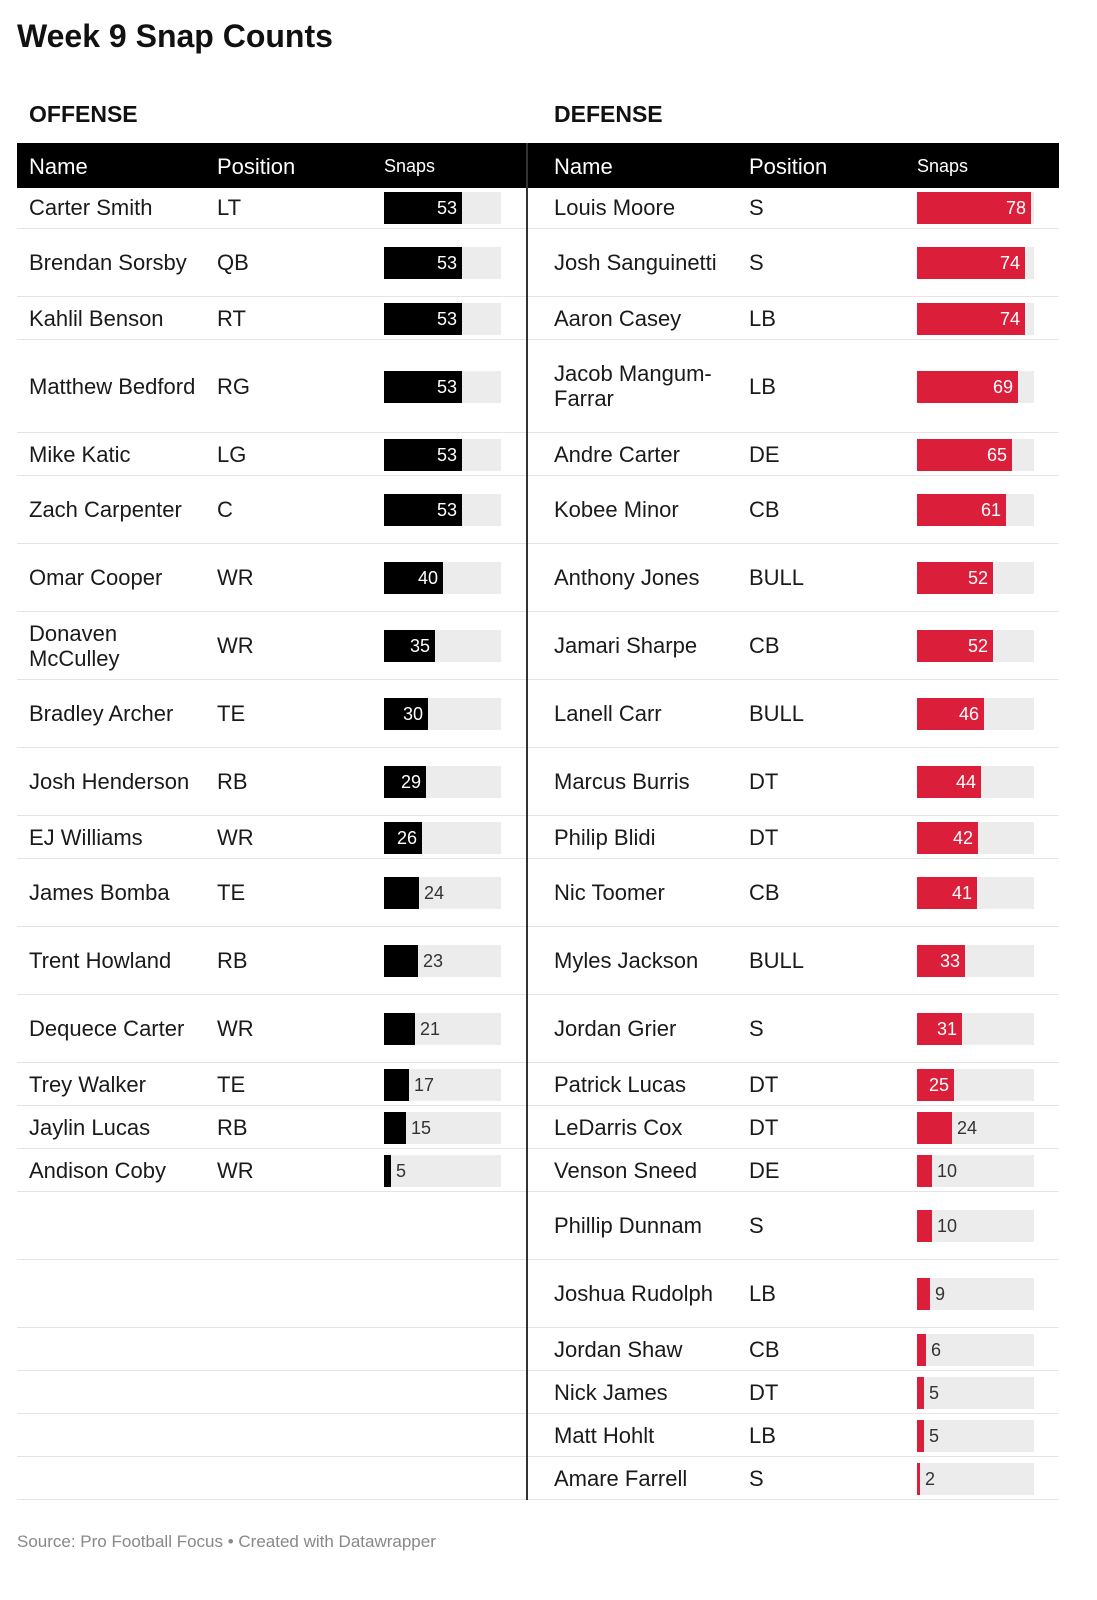  Describe the element at coordinates (442, 578) in the screenshot. I see `snaps-bar-track: 40` at that location.